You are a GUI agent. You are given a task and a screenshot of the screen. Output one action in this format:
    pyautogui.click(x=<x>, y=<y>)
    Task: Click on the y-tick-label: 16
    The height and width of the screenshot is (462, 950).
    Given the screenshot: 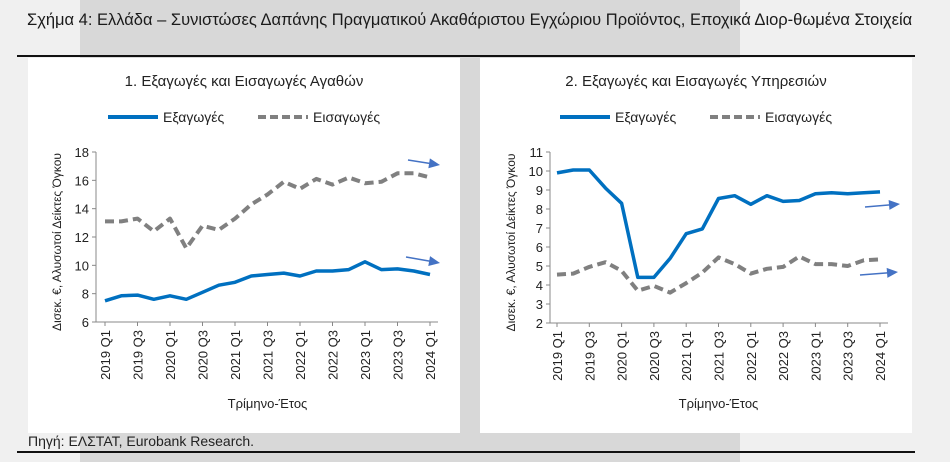 What is the action you would take?
    pyautogui.click(x=82, y=180)
    